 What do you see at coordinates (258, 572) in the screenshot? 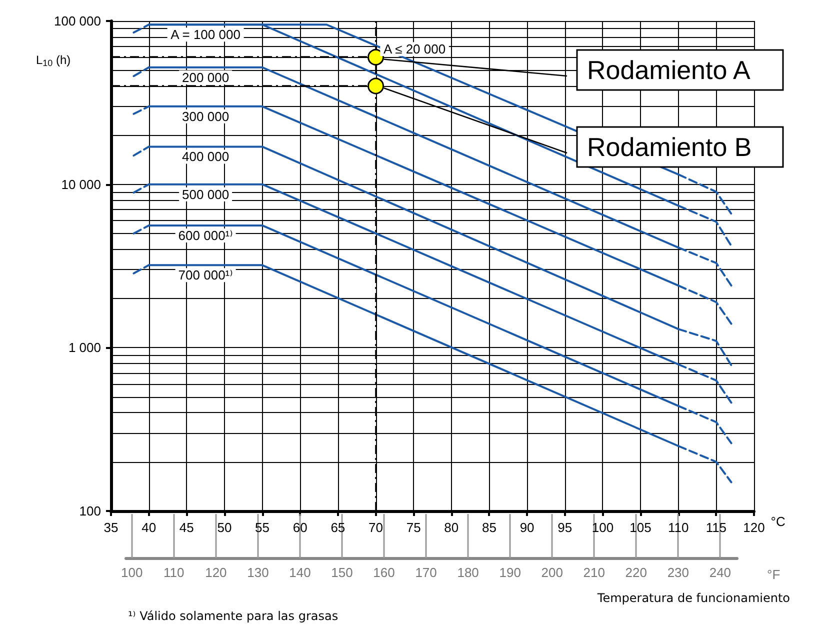
I see `x2-tick-label: 130` at bounding box center [258, 572].